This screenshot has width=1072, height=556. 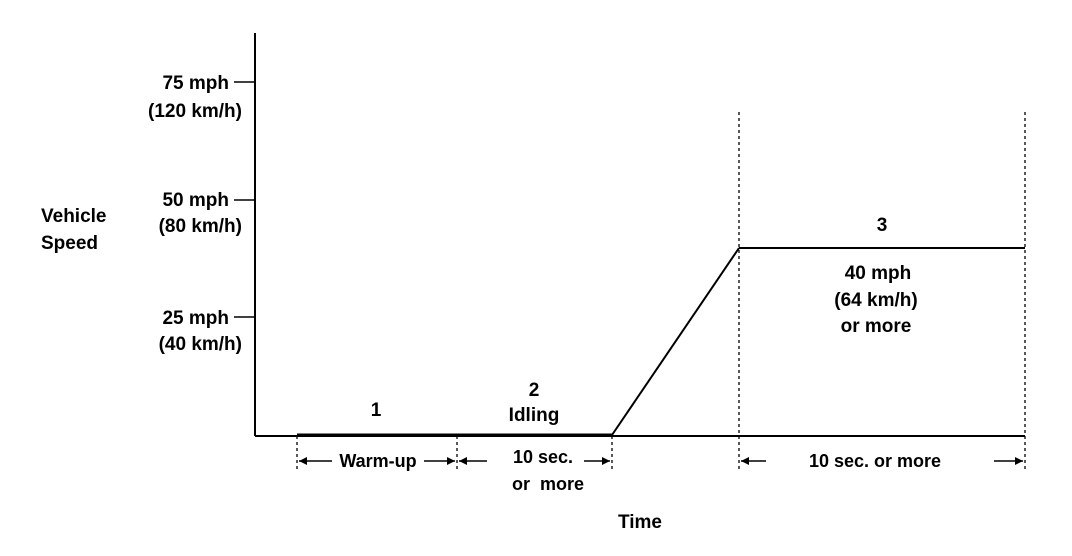 I want to click on y-tick-label-75-mph: 75 mph, so click(x=195, y=83).